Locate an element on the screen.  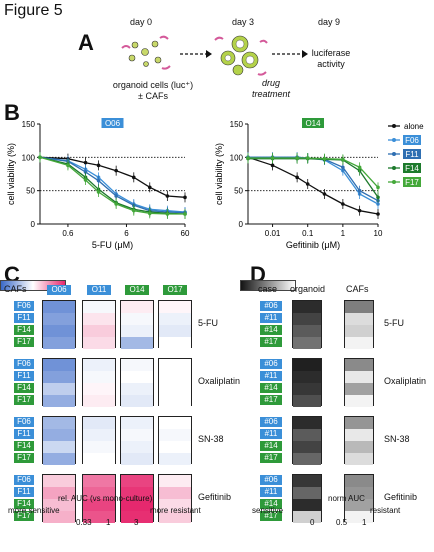
colorbar is located at coordinates (268, 285).